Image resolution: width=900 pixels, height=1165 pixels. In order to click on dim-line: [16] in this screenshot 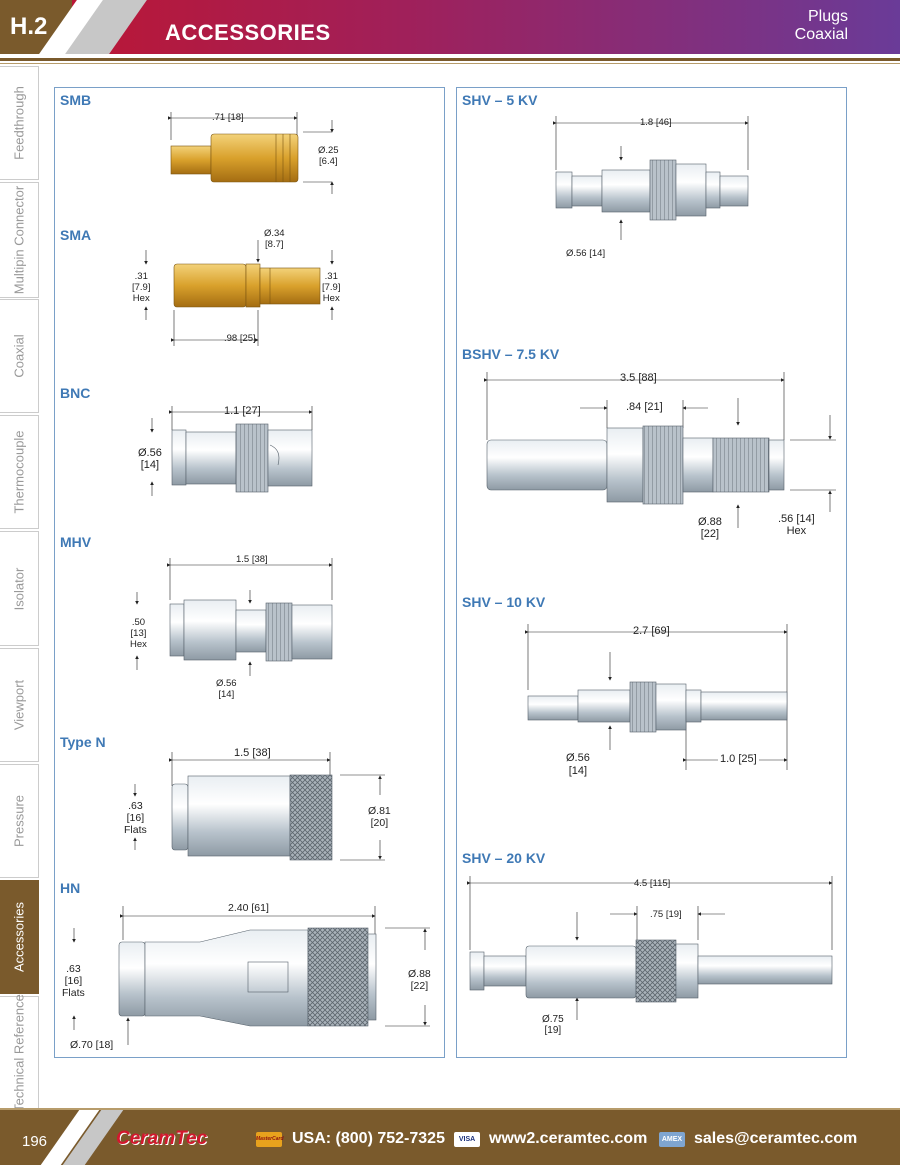, I will do `click(135, 818)`.